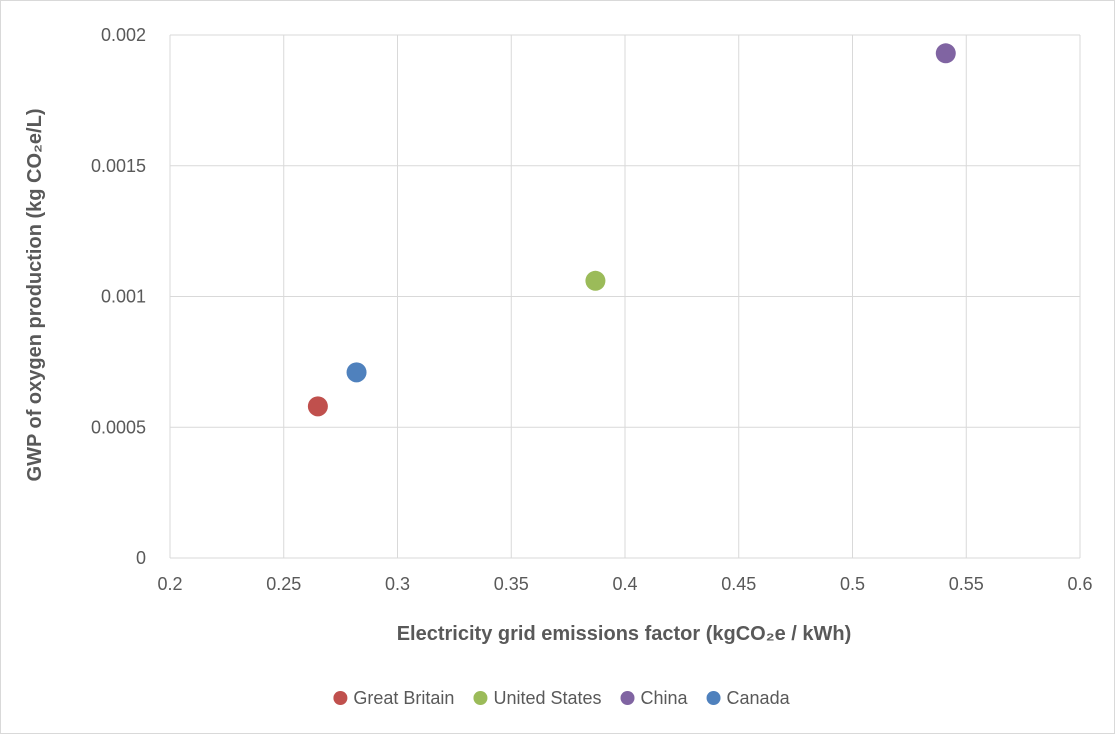 The height and width of the screenshot is (736, 1117). I want to click on x-tick-label: 0.5, so click(852, 584).